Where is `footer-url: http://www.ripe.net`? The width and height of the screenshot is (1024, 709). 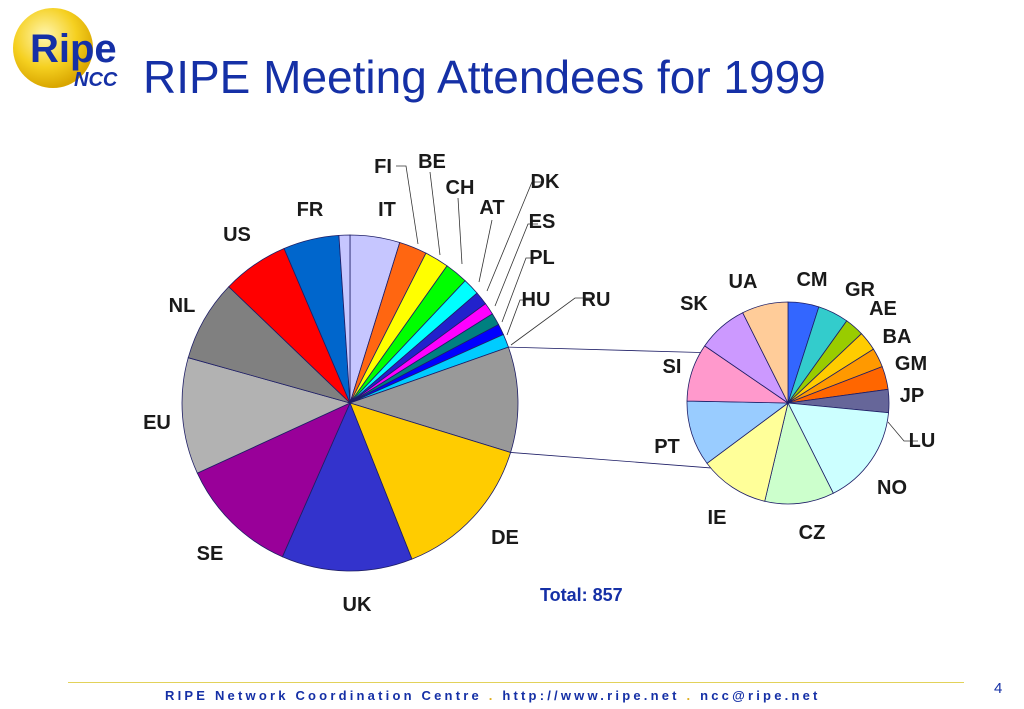
footer-url: http://www.ripe.net is located at coordinates (591, 695).